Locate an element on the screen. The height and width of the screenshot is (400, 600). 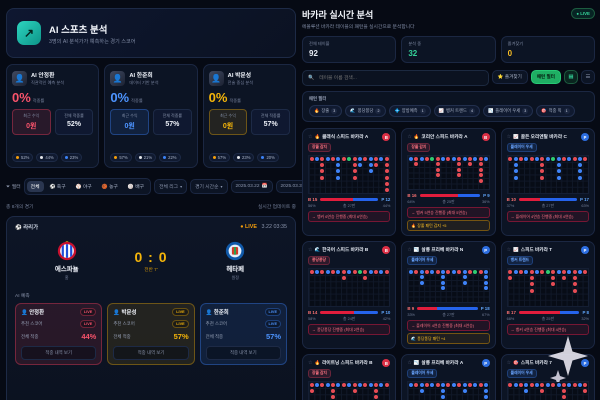
list-view-icon: ☰ is located at coordinates (588, 77).